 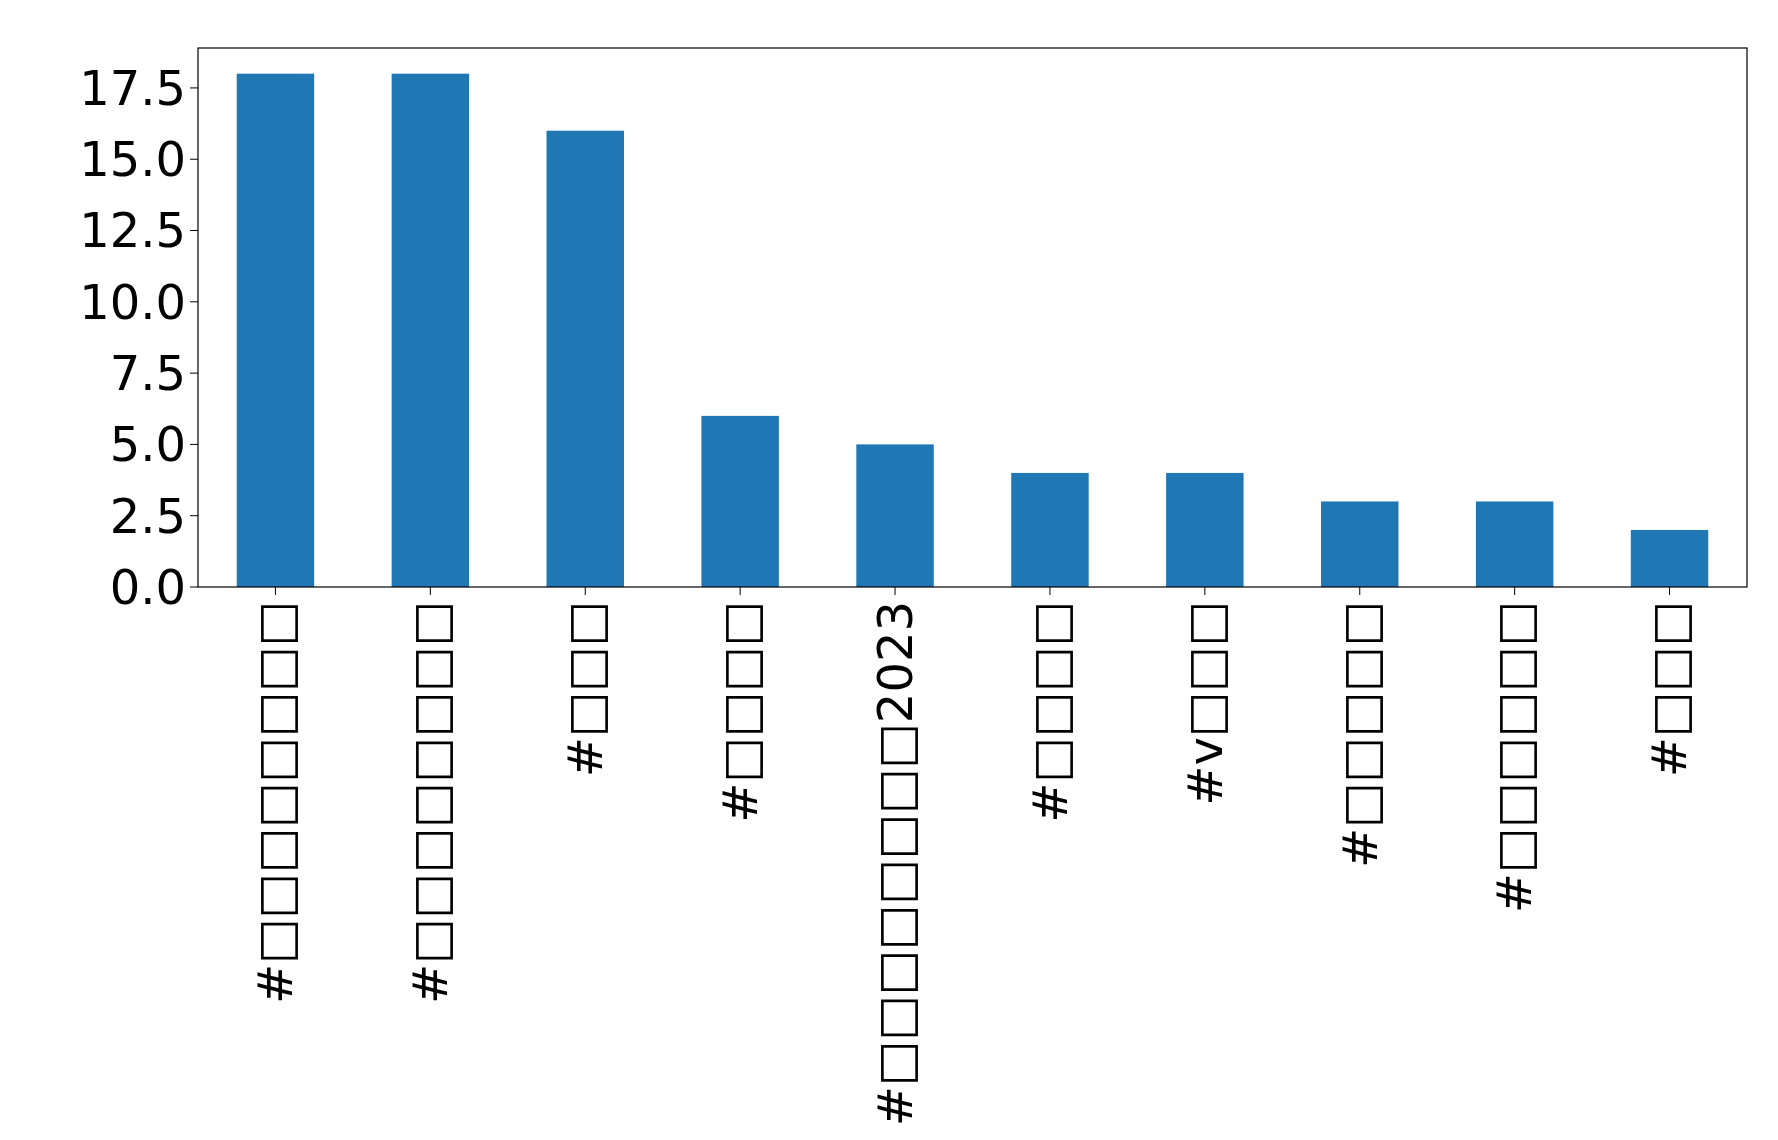 What do you see at coordinates (132, 230) in the screenshot?
I see `y-tick-label: 12.5` at bounding box center [132, 230].